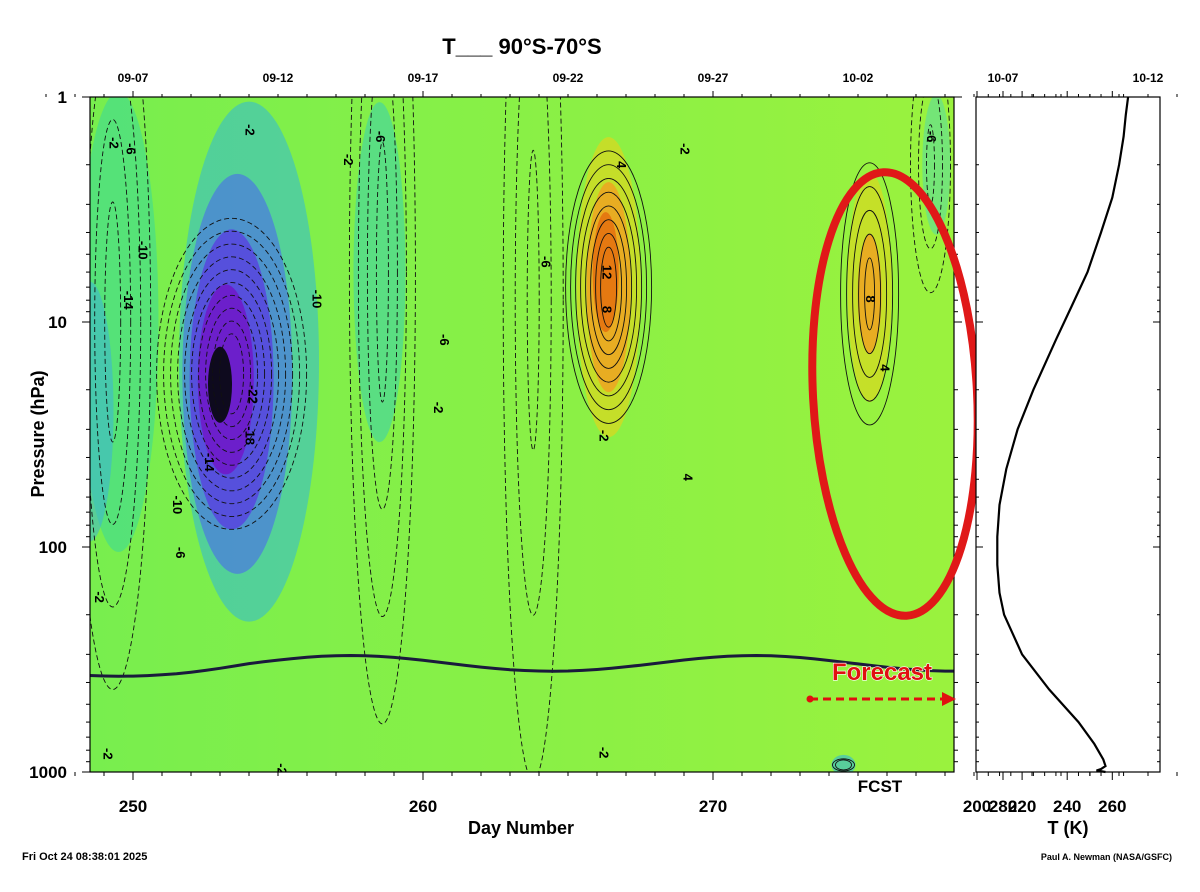 This screenshot has width=1200, height=892. What do you see at coordinates (603, 436) in the screenshot?
I see `contour-label-18: -2` at bounding box center [603, 436].